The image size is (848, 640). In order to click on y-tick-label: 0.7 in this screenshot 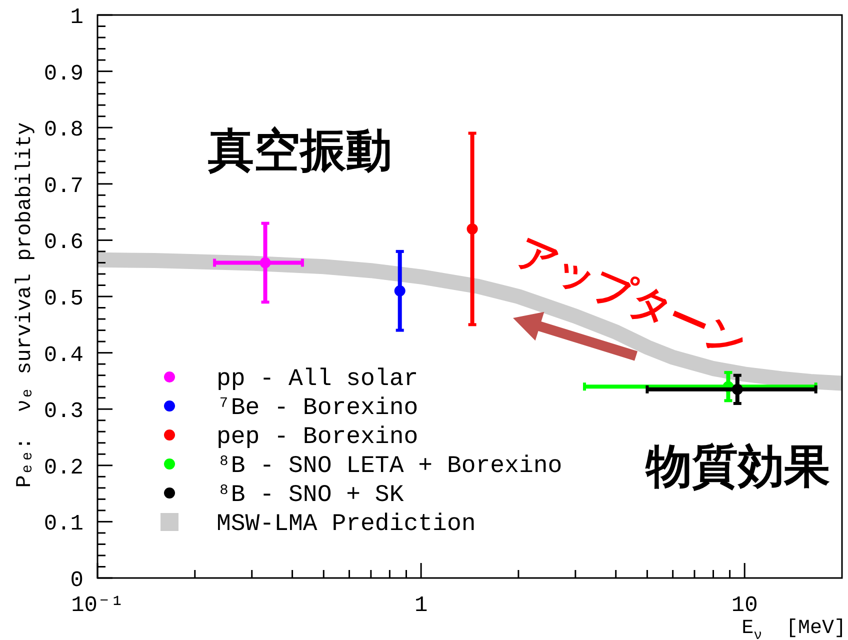, I will do `click(64, 186)`.